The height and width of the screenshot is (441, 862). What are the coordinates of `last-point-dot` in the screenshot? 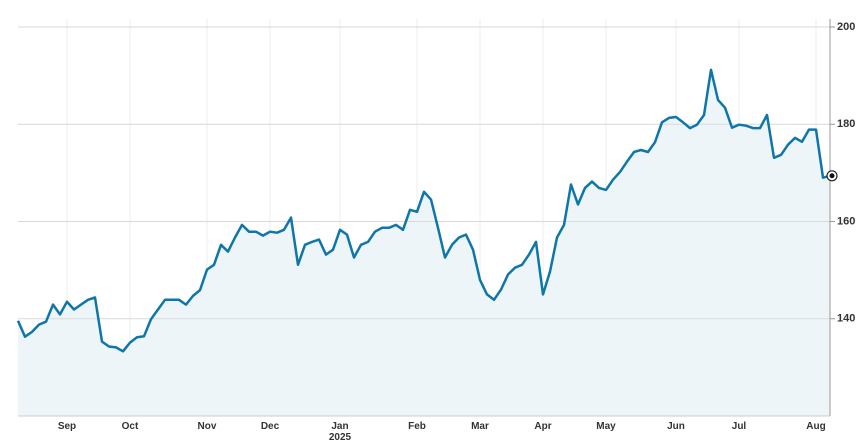 It's located at (832, 176).